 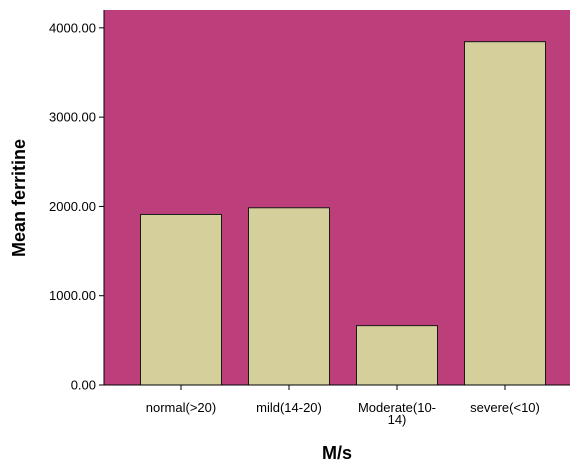 What do you see at coordinates (72, 27) in the screenshot?
I see `y-tick-label: 4000.00` at bounding box center [72, 27].